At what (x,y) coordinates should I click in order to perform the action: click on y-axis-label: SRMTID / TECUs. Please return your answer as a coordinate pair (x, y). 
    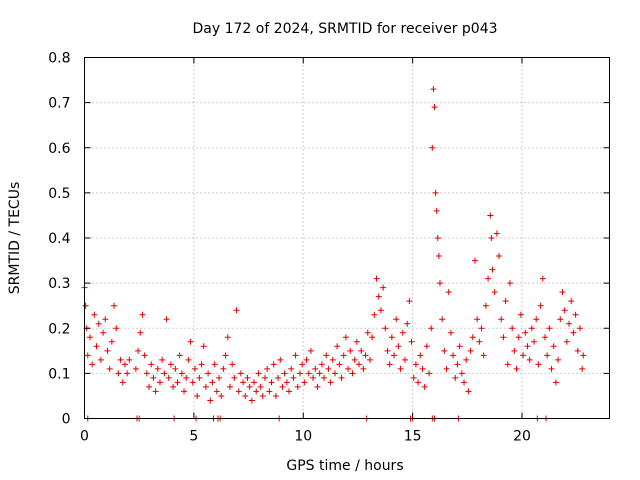
    Looking at the image, I should click on (15, 238).